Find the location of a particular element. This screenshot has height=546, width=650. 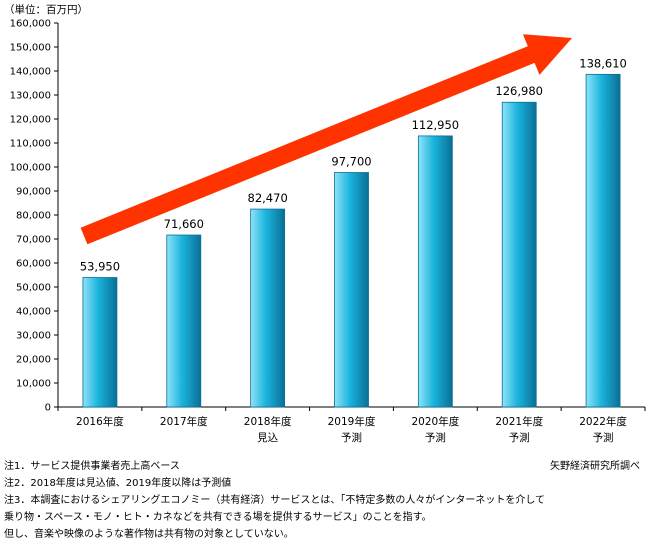

y-tick-label: 50,000 is located at coordinates (33, 288).